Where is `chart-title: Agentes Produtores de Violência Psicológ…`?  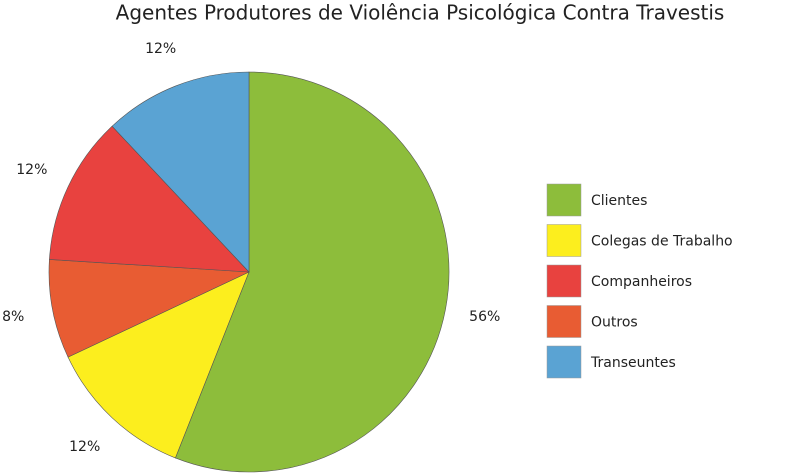
chart-title: Agentes Produtores de Violência Psicológ… is located at coordinates (420, 13).